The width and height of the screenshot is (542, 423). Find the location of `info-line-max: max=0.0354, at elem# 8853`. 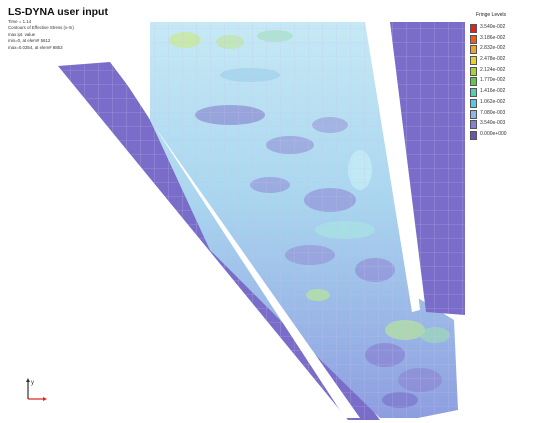

info-line-max: max=0.0354, at elem# 8853 is located at coordinates (35, 47).